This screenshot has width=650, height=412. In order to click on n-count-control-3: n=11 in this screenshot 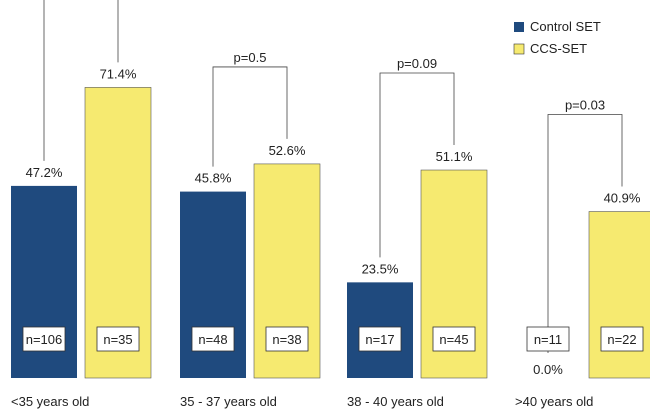, I will do `click(548, 339)`.